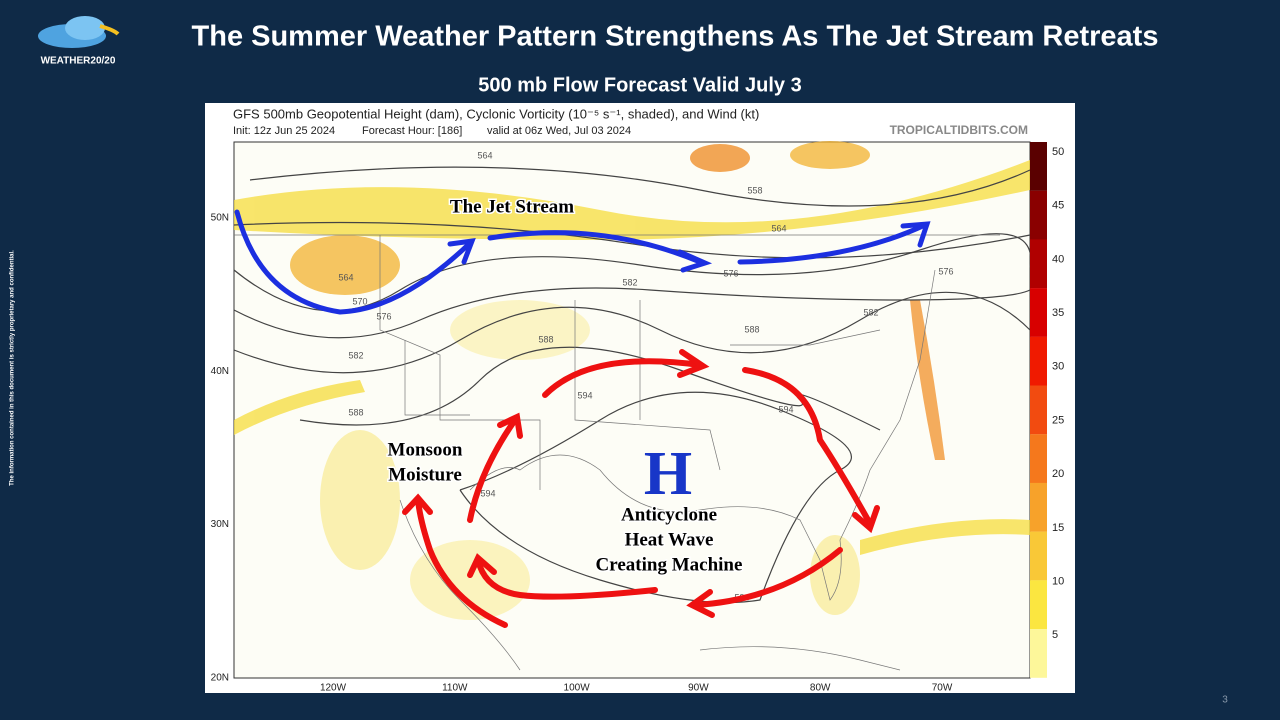  I want to click on anticyclone-label: Anticyclone, so click(669, 514).